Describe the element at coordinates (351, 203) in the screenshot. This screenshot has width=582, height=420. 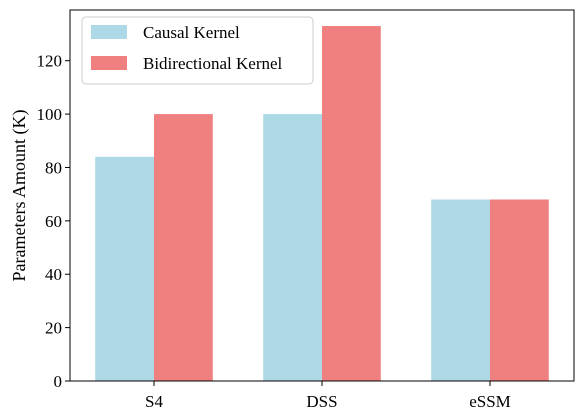
I see `bar-dss-bidirectional-kernel` at that location.